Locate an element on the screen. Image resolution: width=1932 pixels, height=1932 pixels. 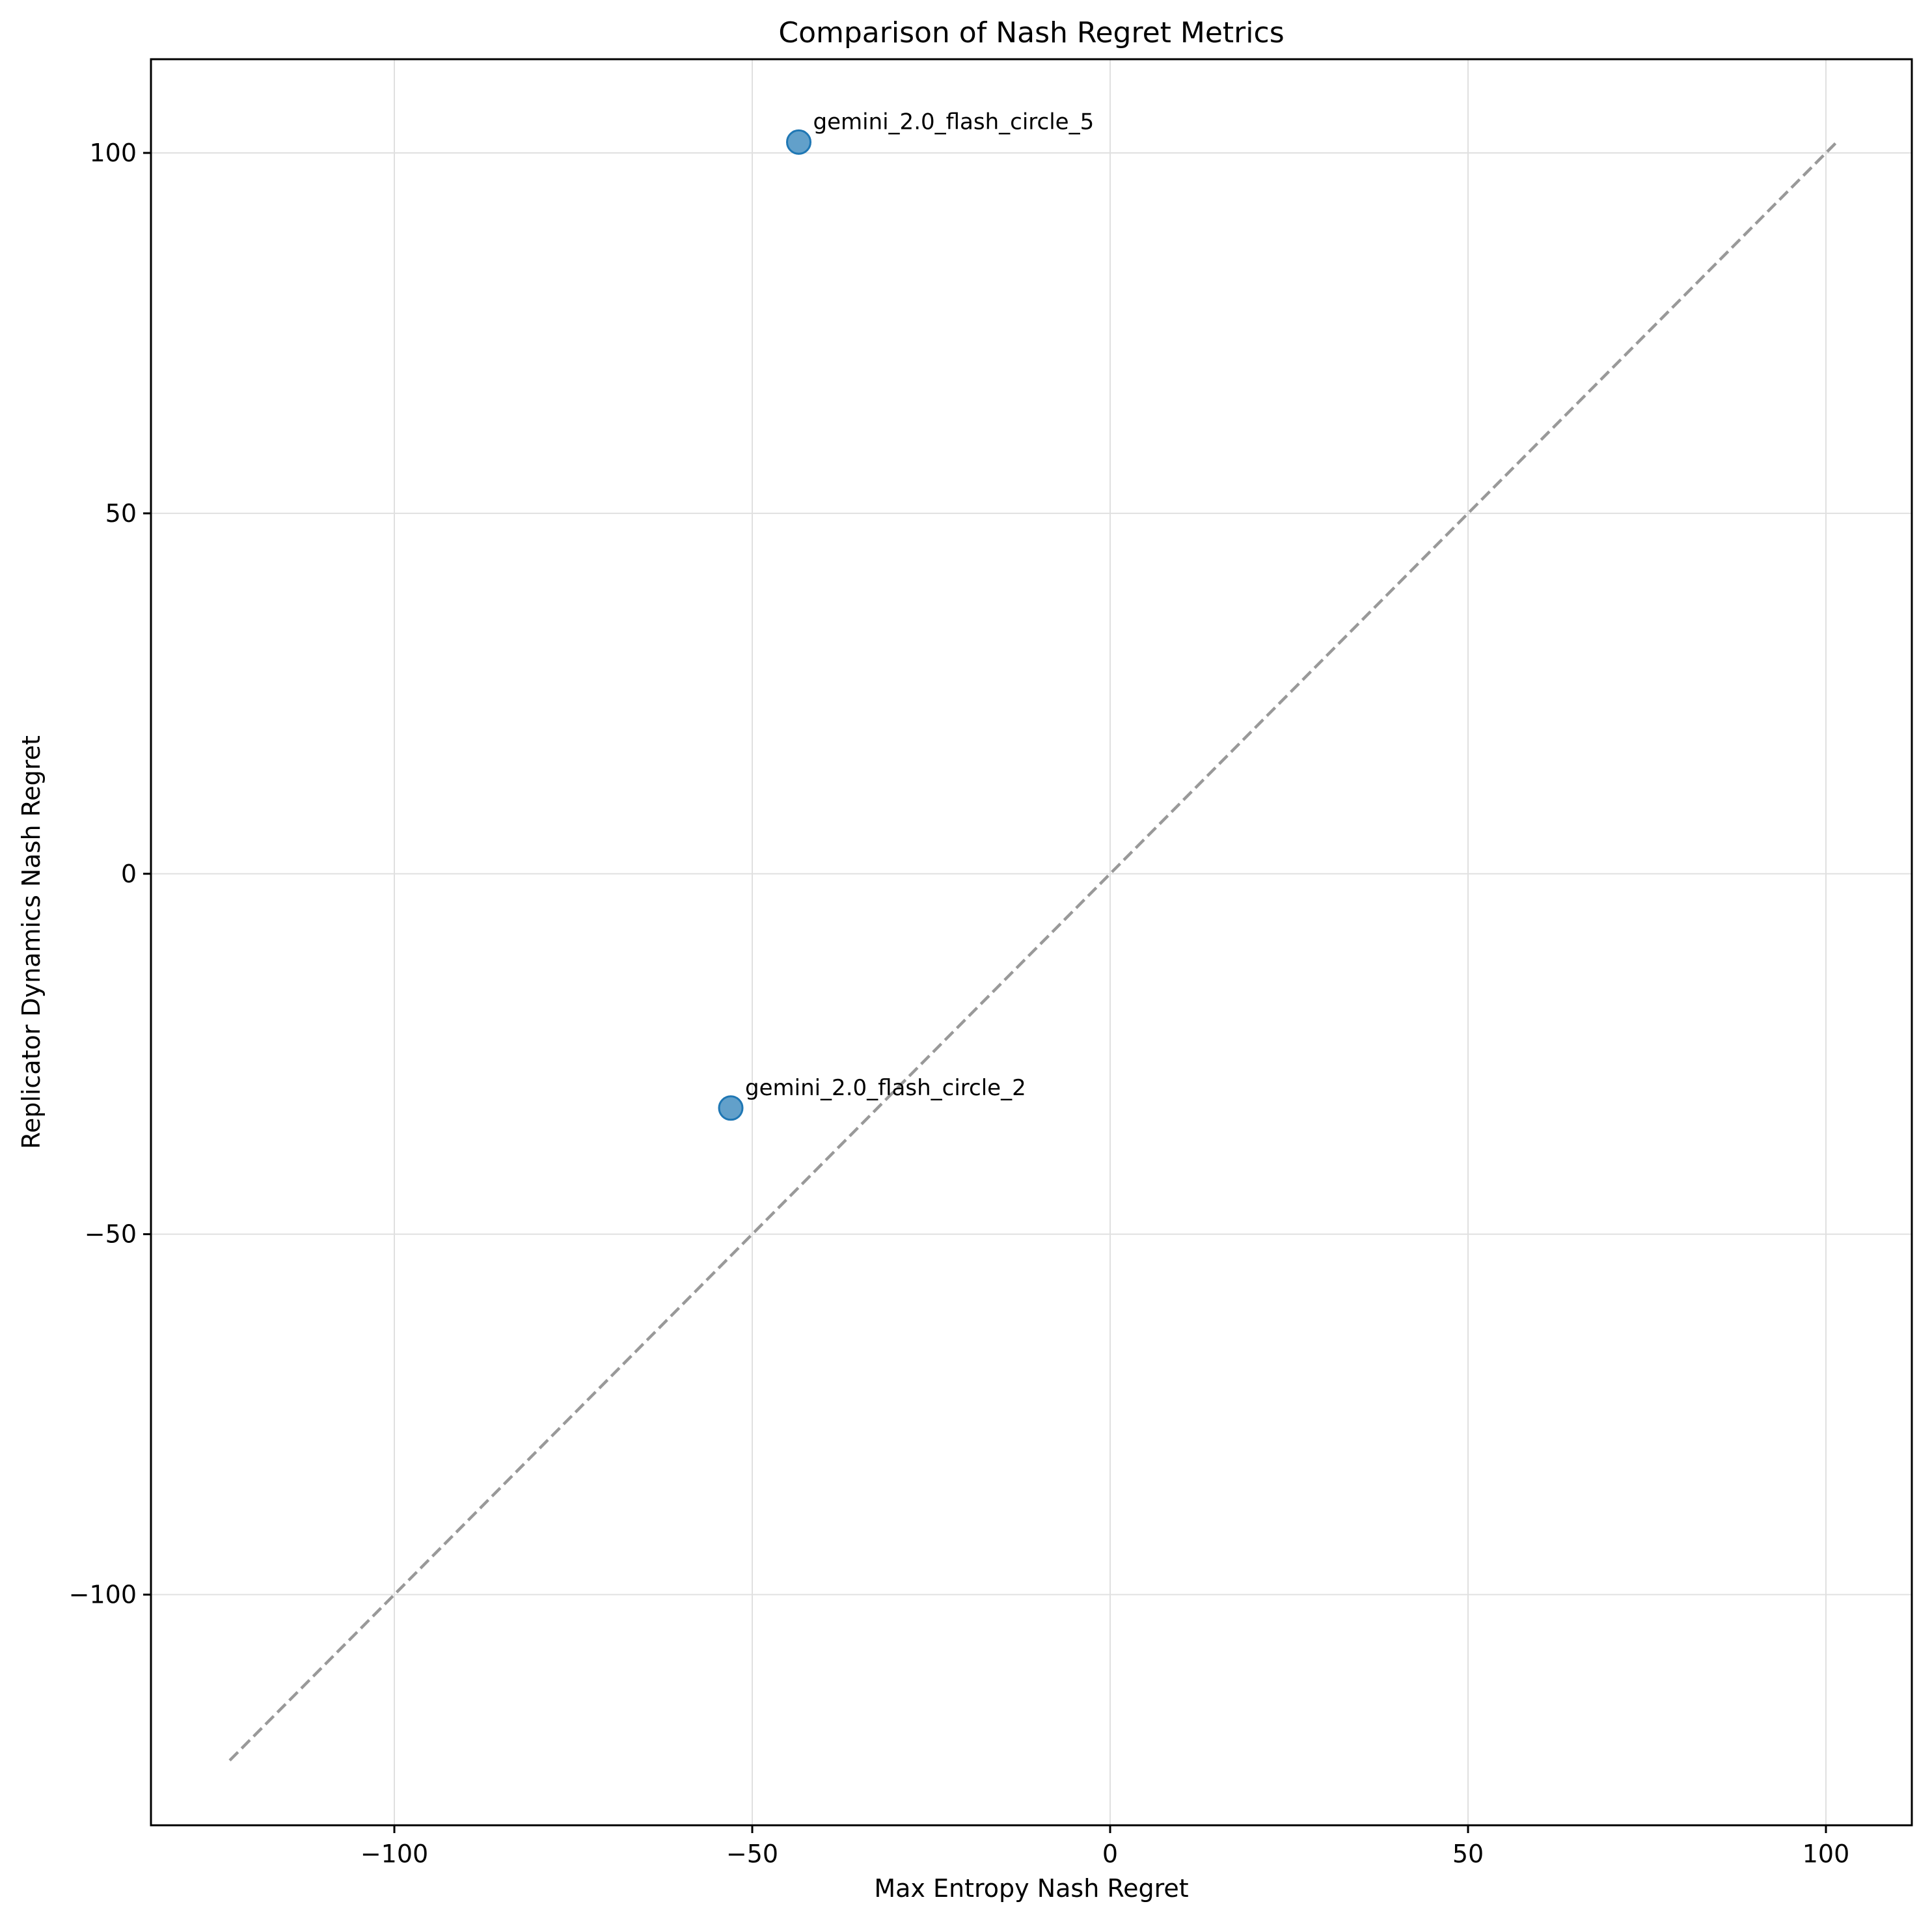
x-tick-label-4: 100 is located at coordinates (1826, 1854).